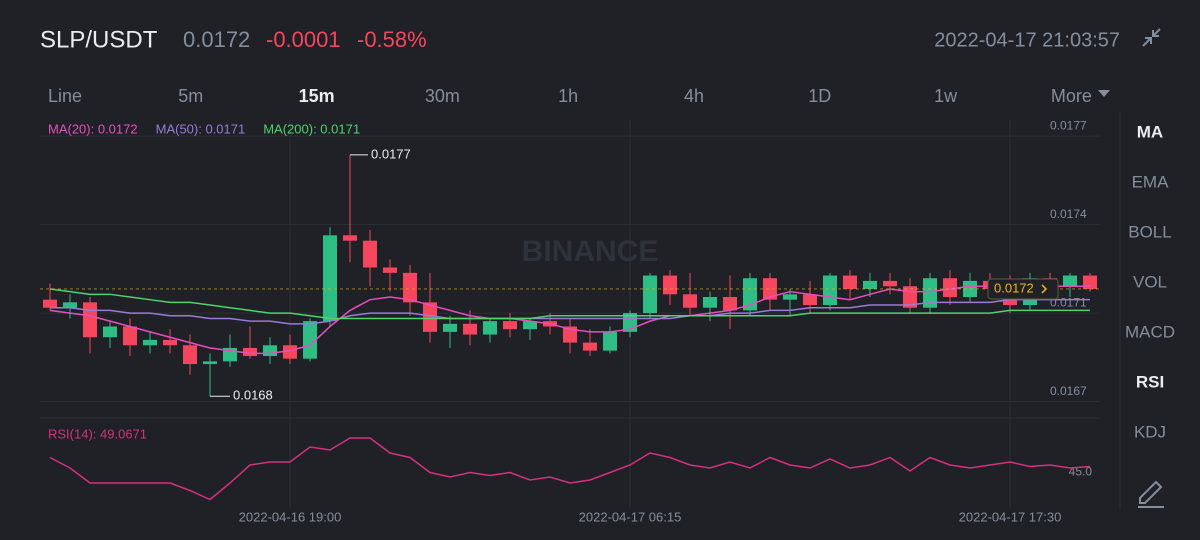  I want to click on collapse-icon, so click(1151, 37).